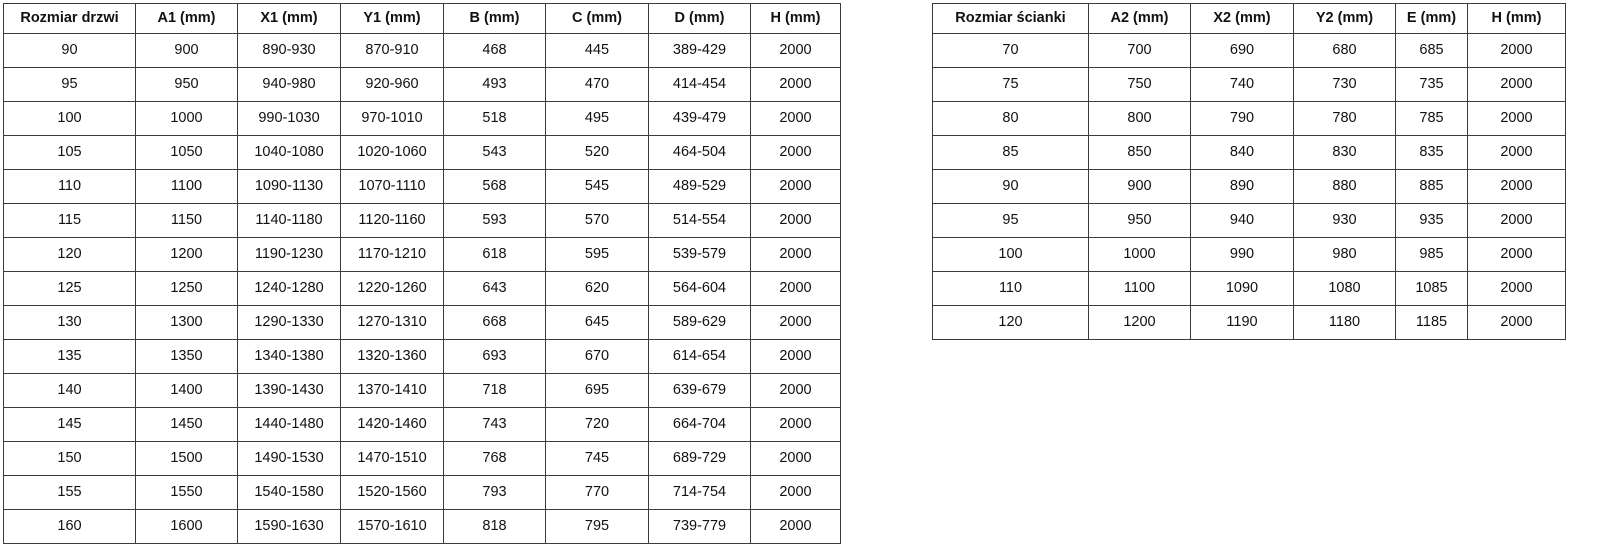  Describe the element at coordinates (1010, 254) in the screenshot. I see `wall-size-cell: 100` at that location.